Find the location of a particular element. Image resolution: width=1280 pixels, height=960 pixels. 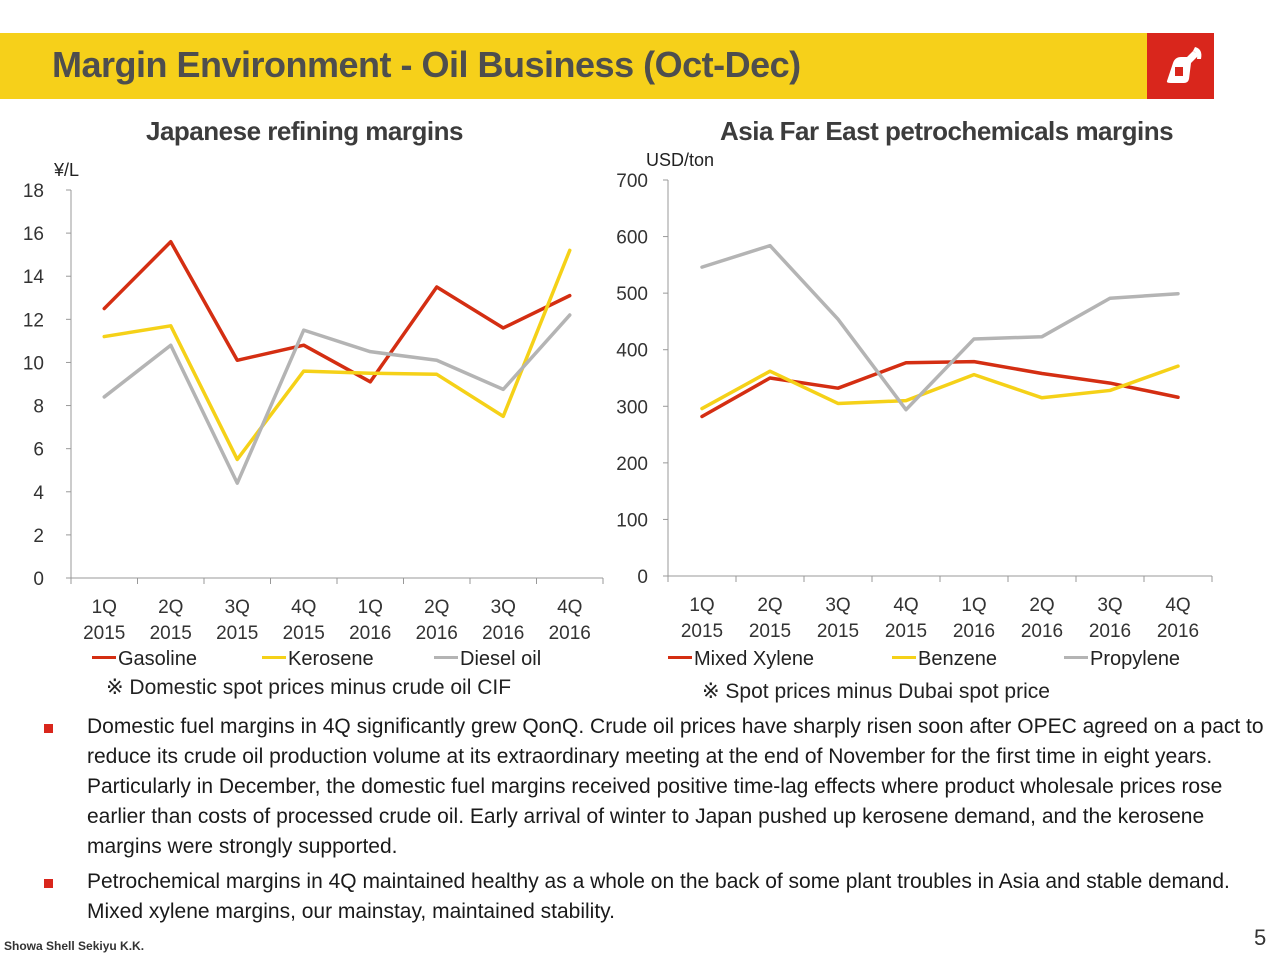

brand-logo is located at coordinates (1180, 66).